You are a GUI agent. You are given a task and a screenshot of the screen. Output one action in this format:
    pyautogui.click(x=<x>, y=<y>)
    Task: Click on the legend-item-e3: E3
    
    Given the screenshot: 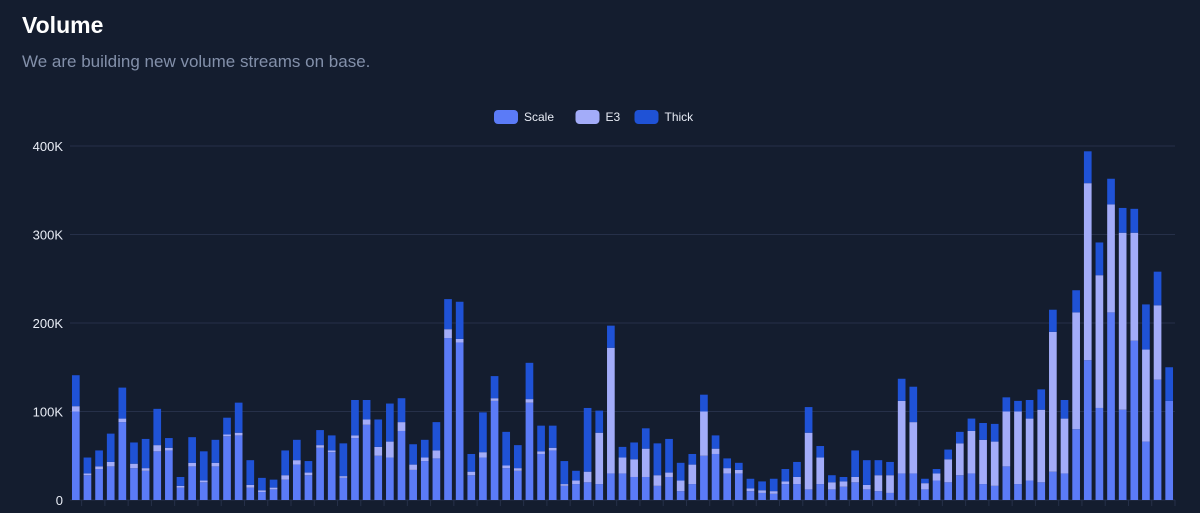 What is the action you would take?
    pyautogui.click(x=598, y=117)
    